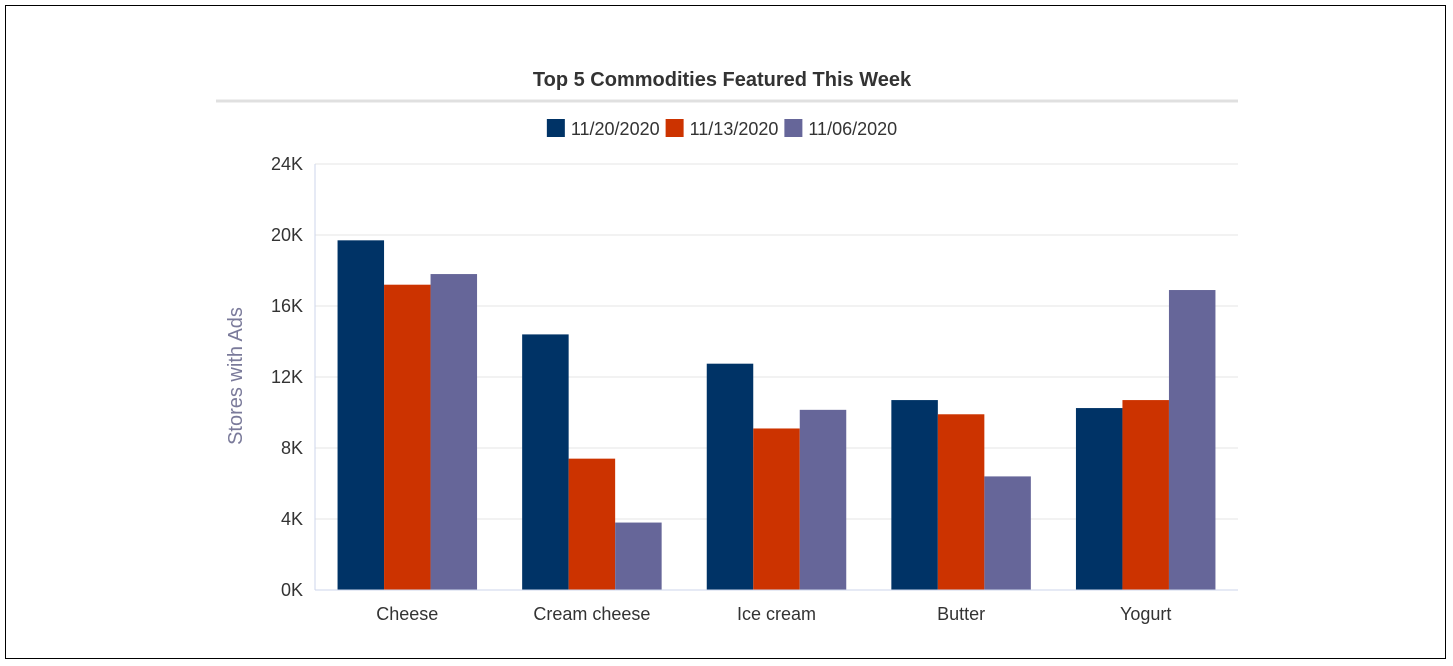 Image resolution: width=1453 pixels, height=666 pixels. Describe the element at coordinates (236, 376) in the screenshot. I see `y-axis-title: Stores with Ads` at that location.